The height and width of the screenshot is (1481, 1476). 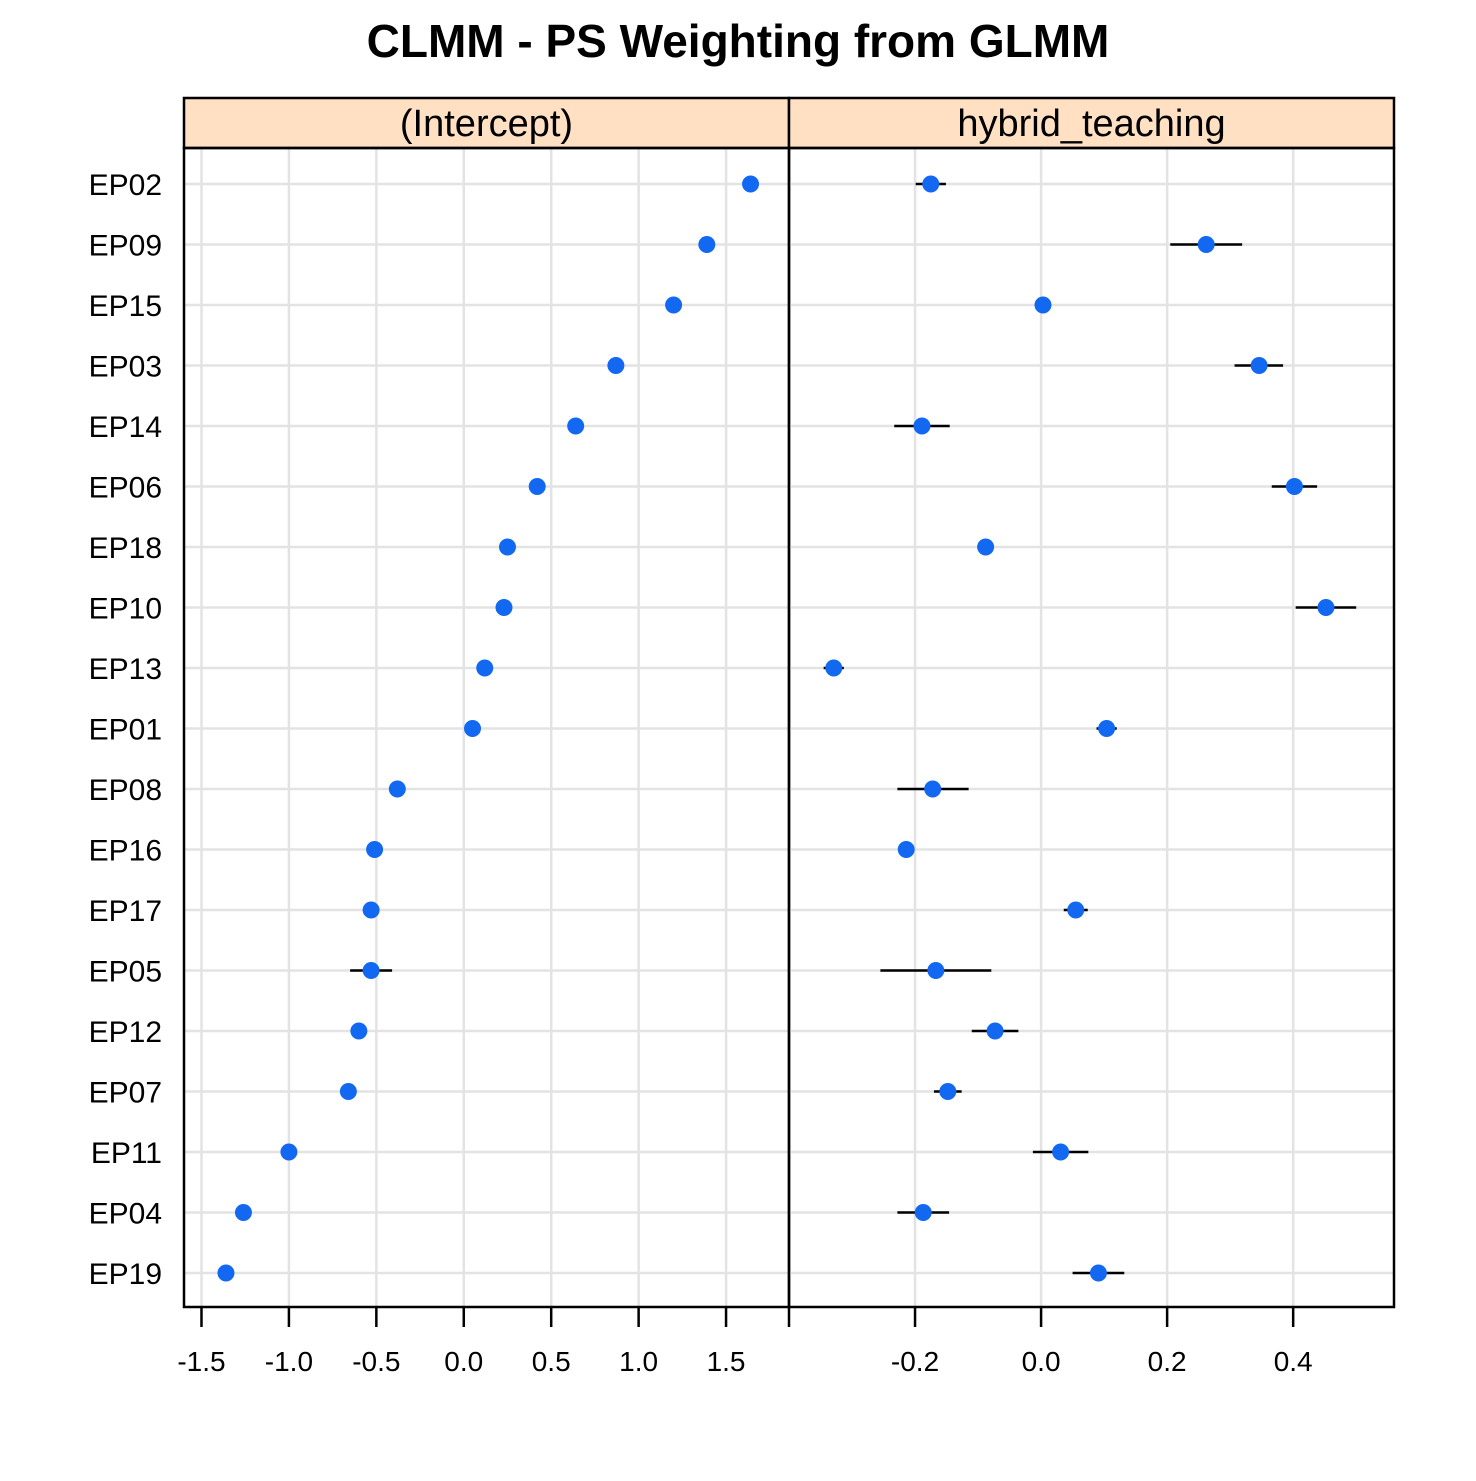 I want to click on category-label: EP13, so click(x=125, y=669).